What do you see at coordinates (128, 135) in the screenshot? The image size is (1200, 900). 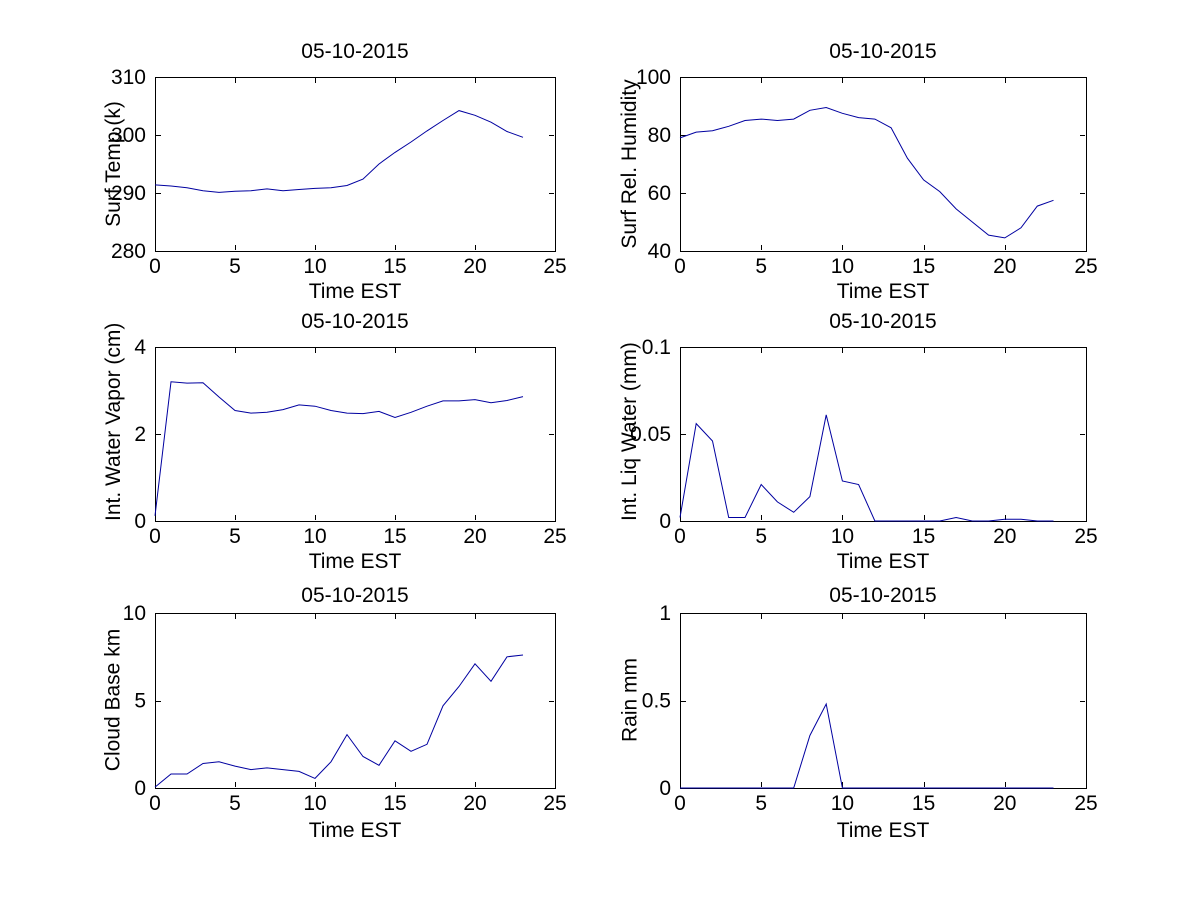 I see `y-tick-label: 300` at bounding box center [128, 135].